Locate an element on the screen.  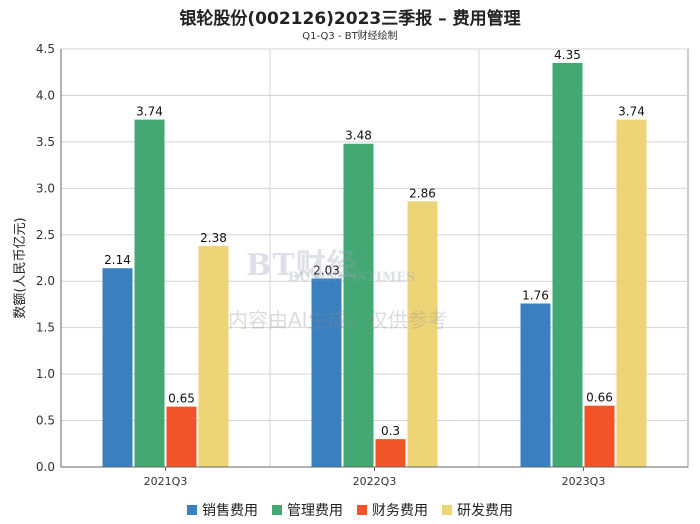
legend-item: 研发费用 is located at coordinates (477, 510).